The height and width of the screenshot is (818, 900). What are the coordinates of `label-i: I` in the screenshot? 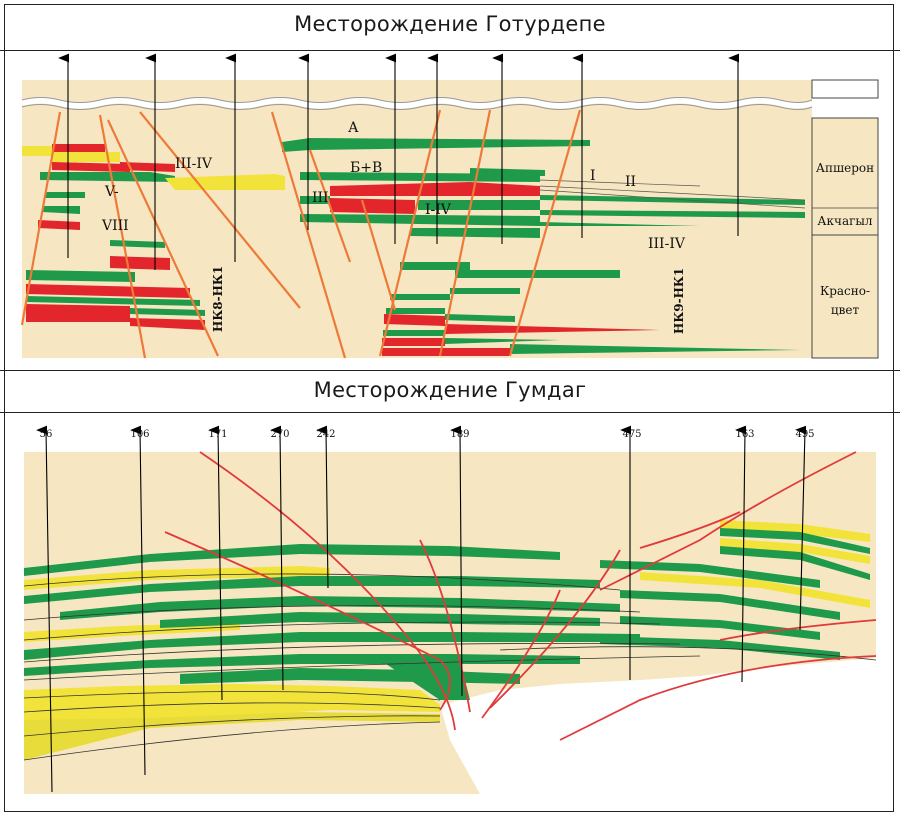 It's located at (593, 176).